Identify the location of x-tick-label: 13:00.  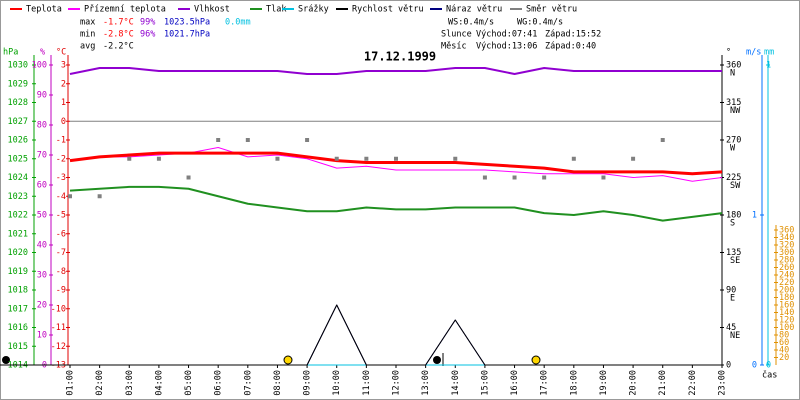
(426, 383).